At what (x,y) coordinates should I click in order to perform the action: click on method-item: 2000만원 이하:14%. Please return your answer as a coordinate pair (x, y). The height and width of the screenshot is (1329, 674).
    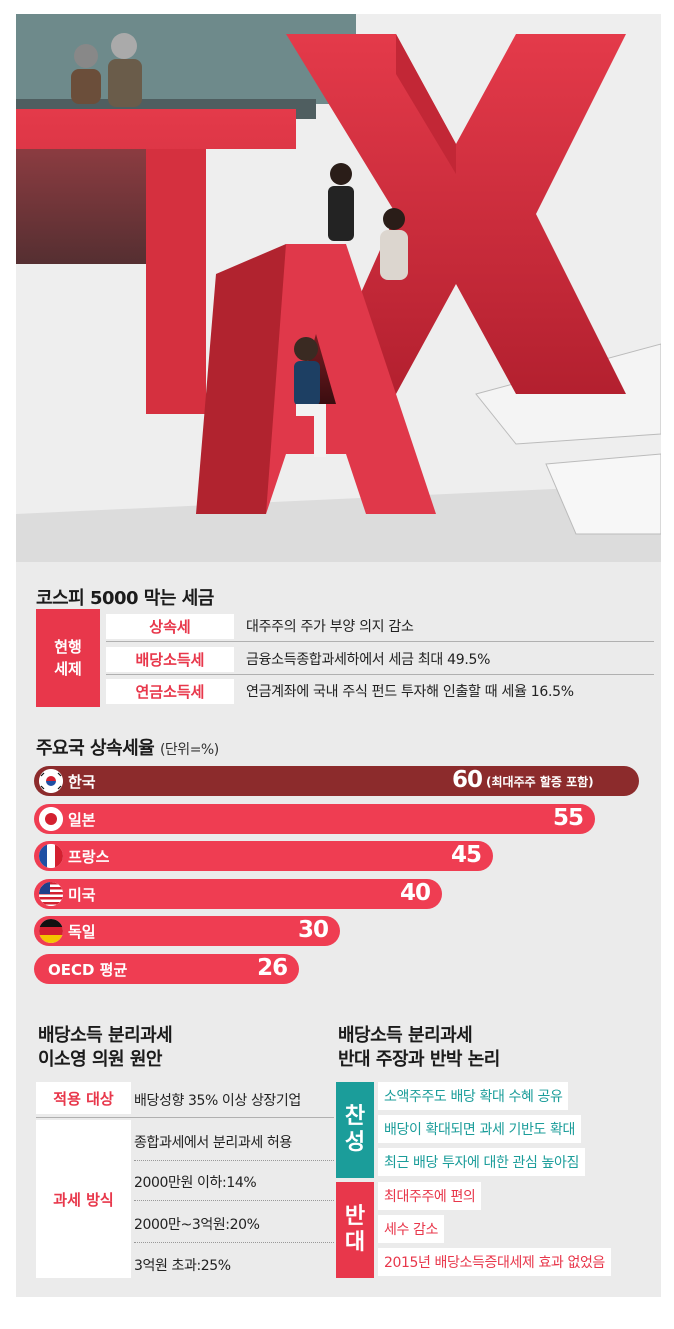
    Looking at the image, I should click on (195, 1183).